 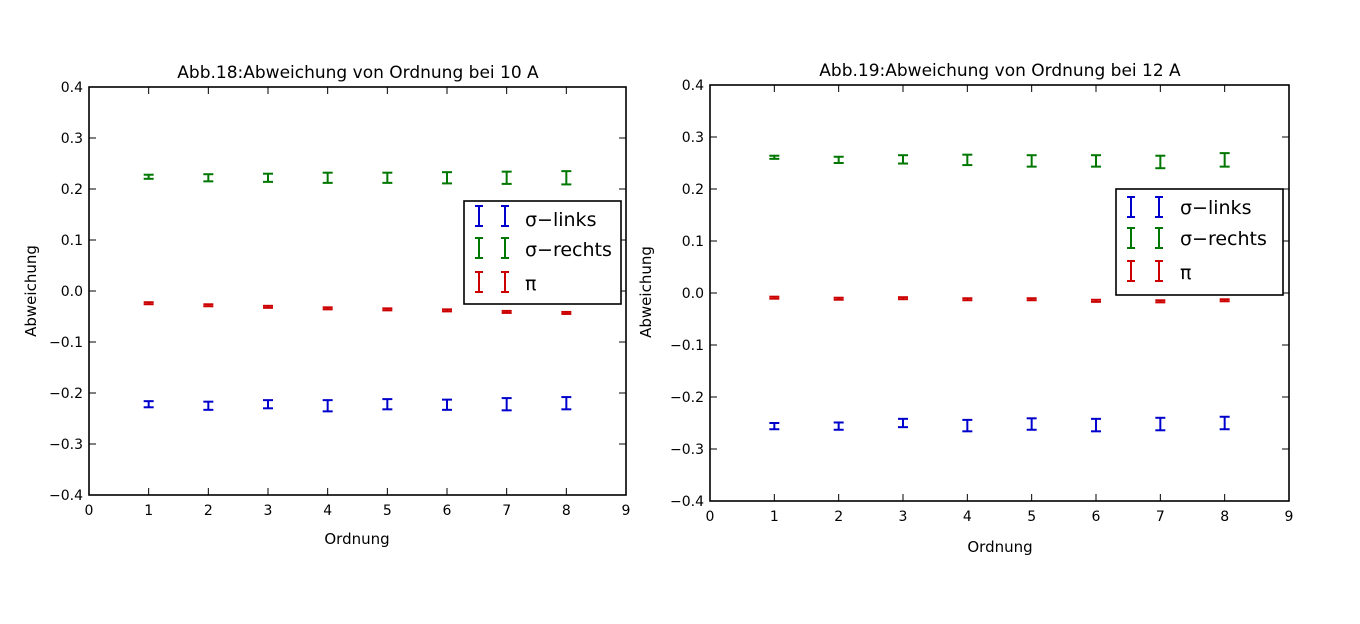 I want to click on y-tick-label: −0.2, so click(x=687, y=398).